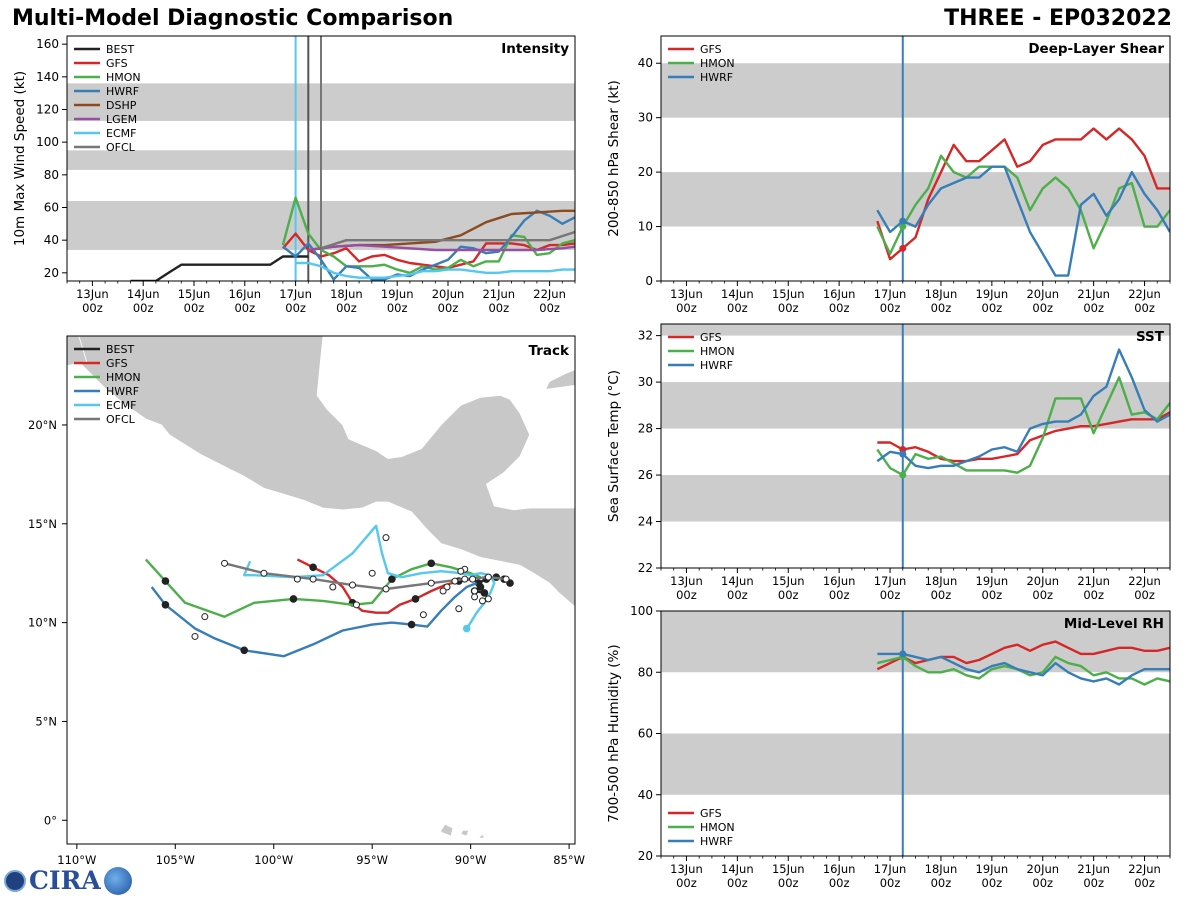 The image size is (1200, 900). I want to click on track-legend-label-gfs: GFS, so click(117, 363).